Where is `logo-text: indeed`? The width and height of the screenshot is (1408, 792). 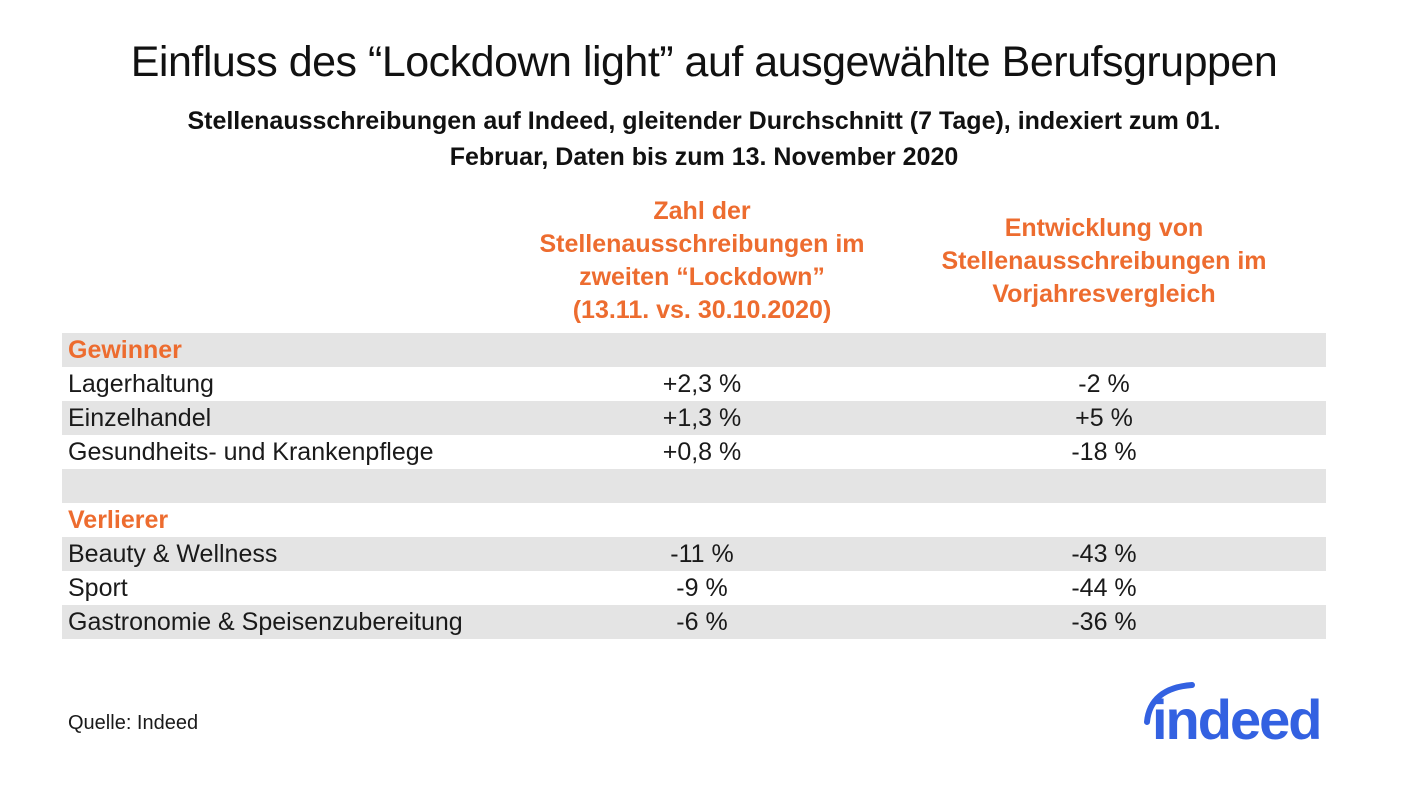
logo-text: indeed is located at coordinates (1237, 719).